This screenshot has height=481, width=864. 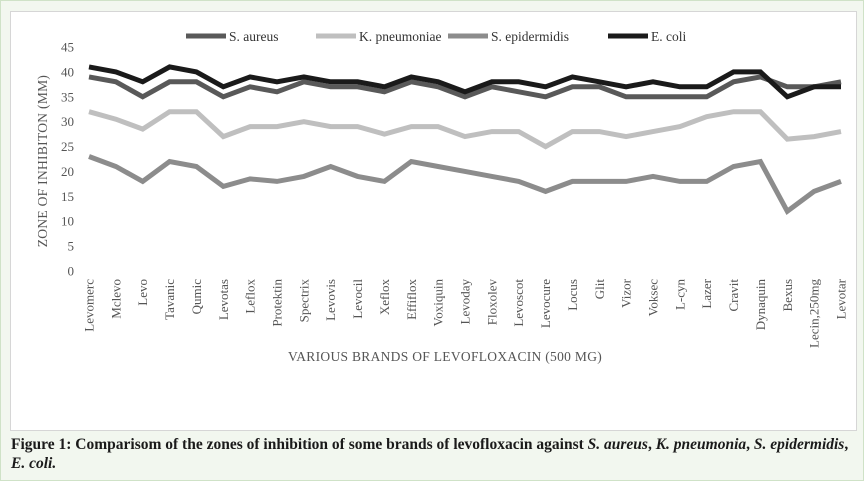 What do you see at coordinates (71, 246) in the screenshot?
I see `y-tick-label: 5` at bounding box center [71, 246].